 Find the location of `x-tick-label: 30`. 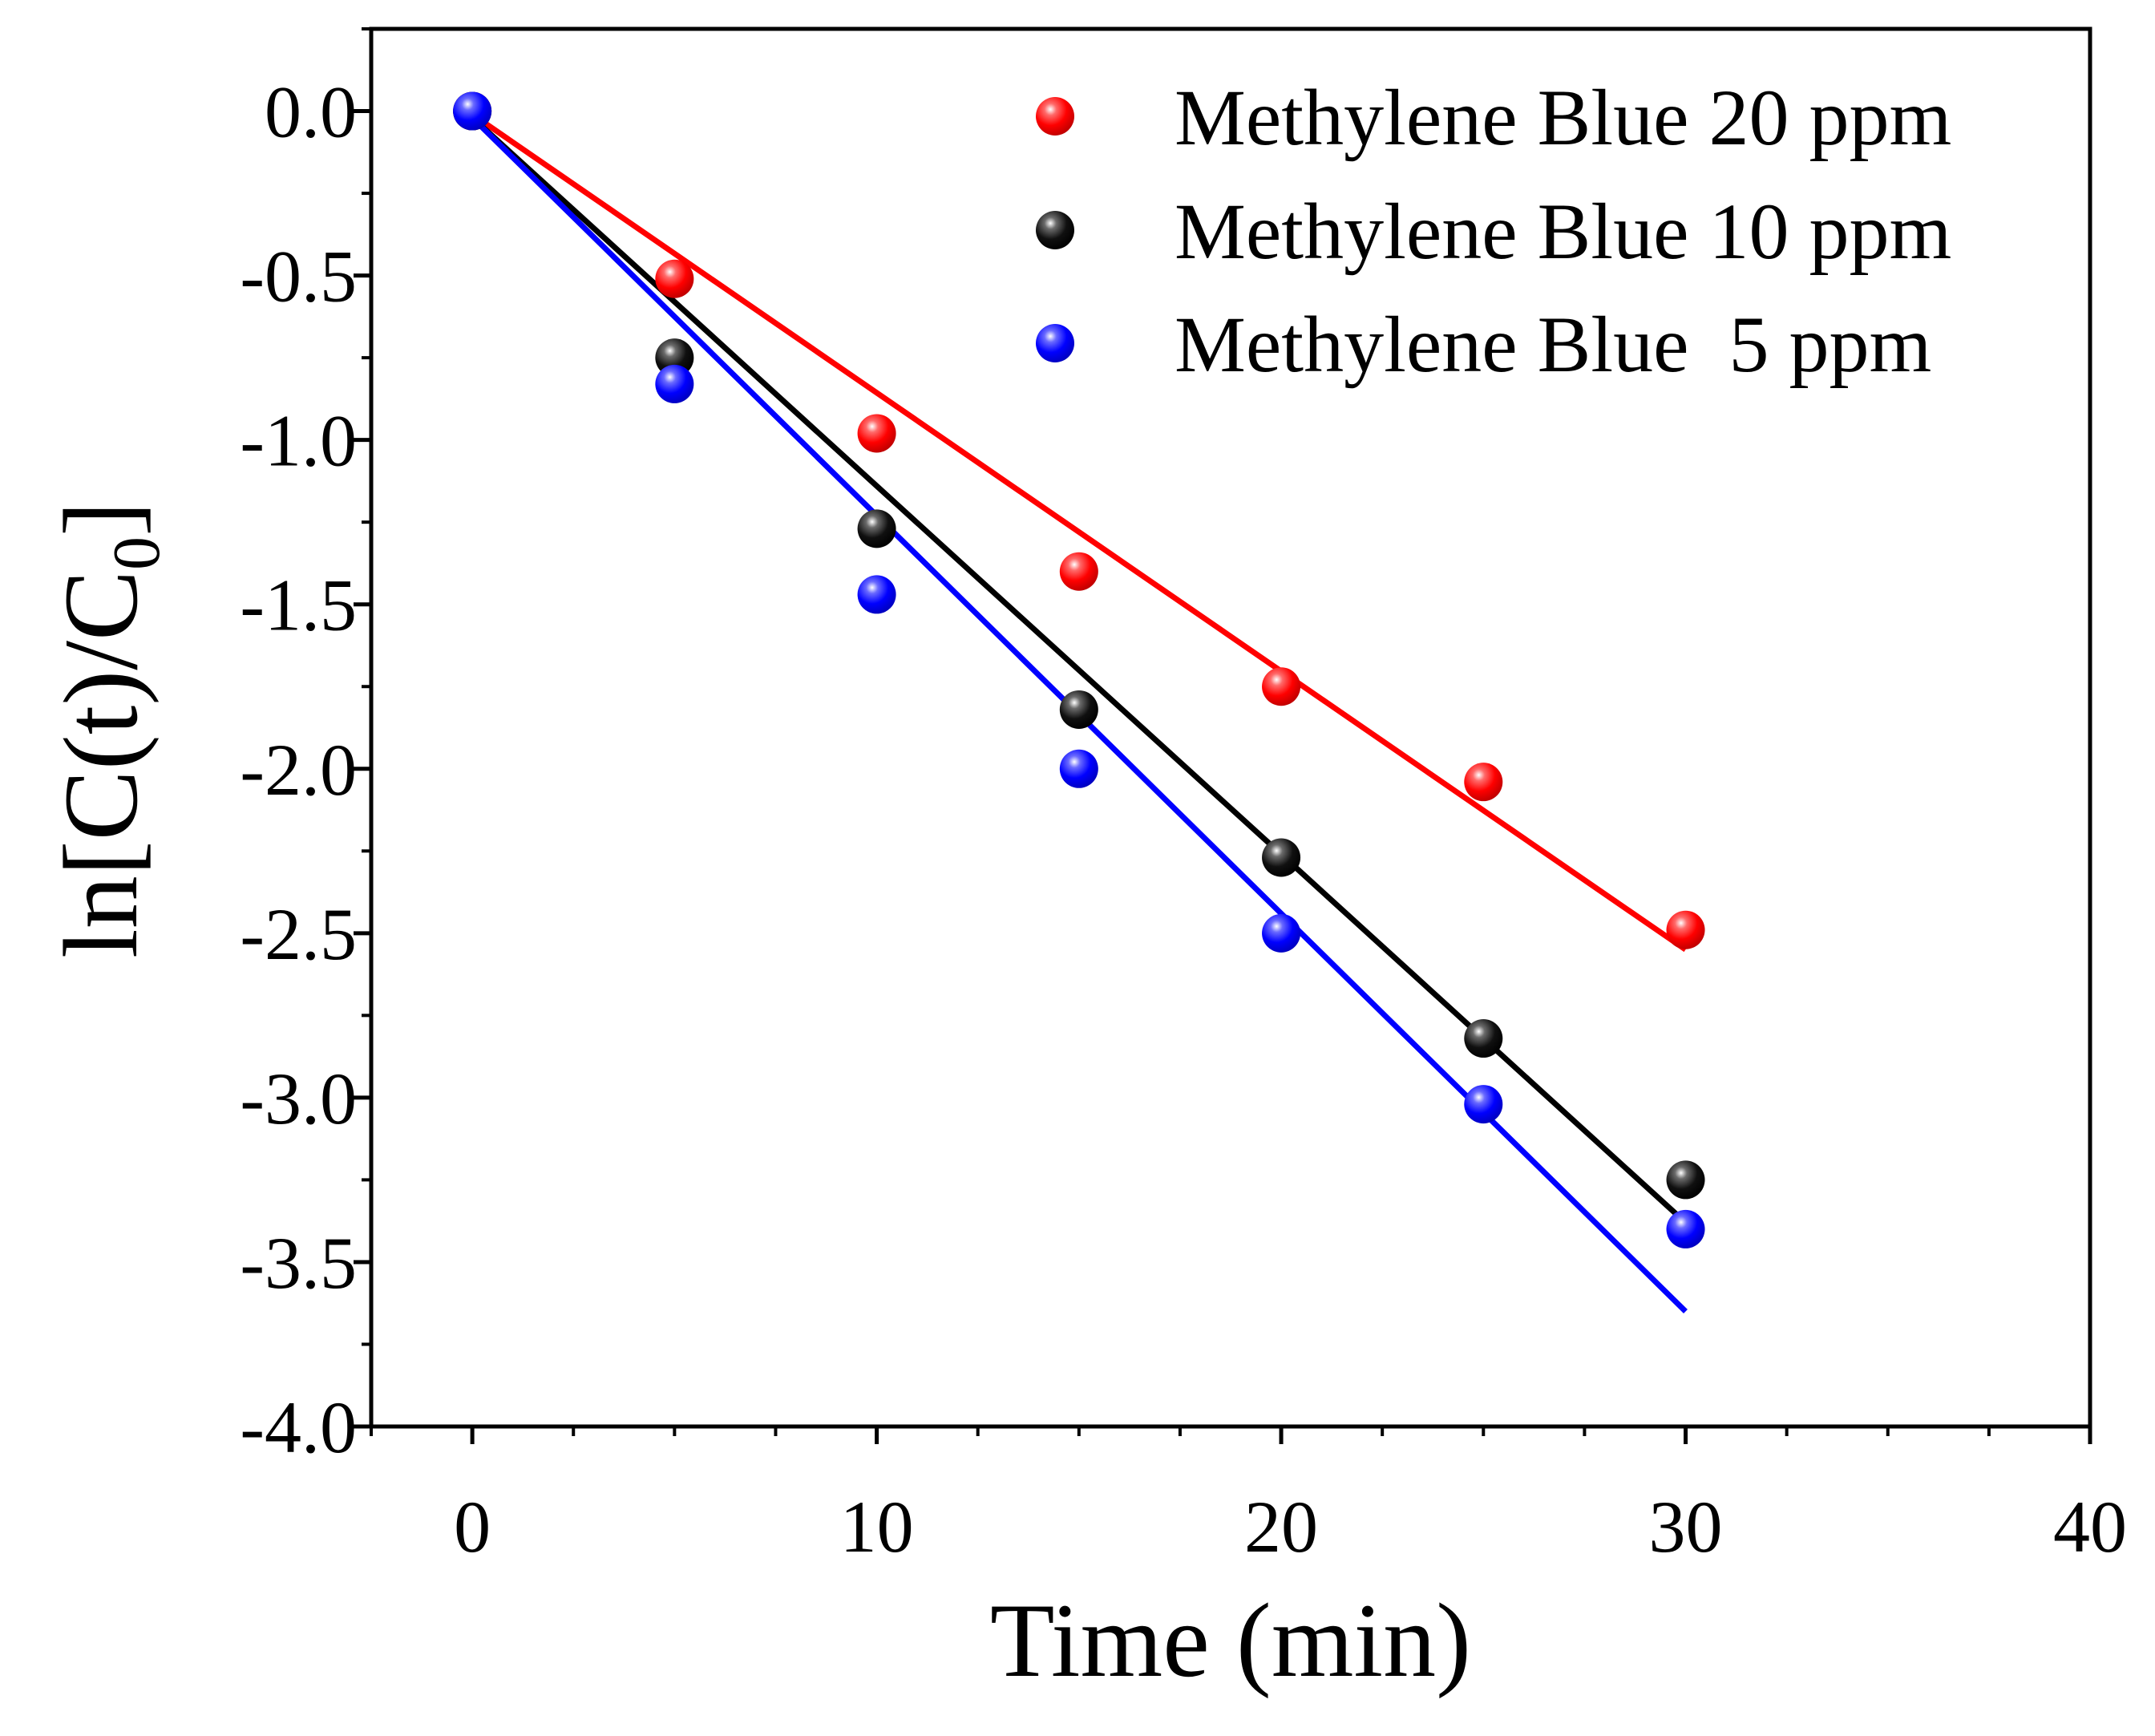

x-tick-label: 30 is located at coordinates (1686, 1527).